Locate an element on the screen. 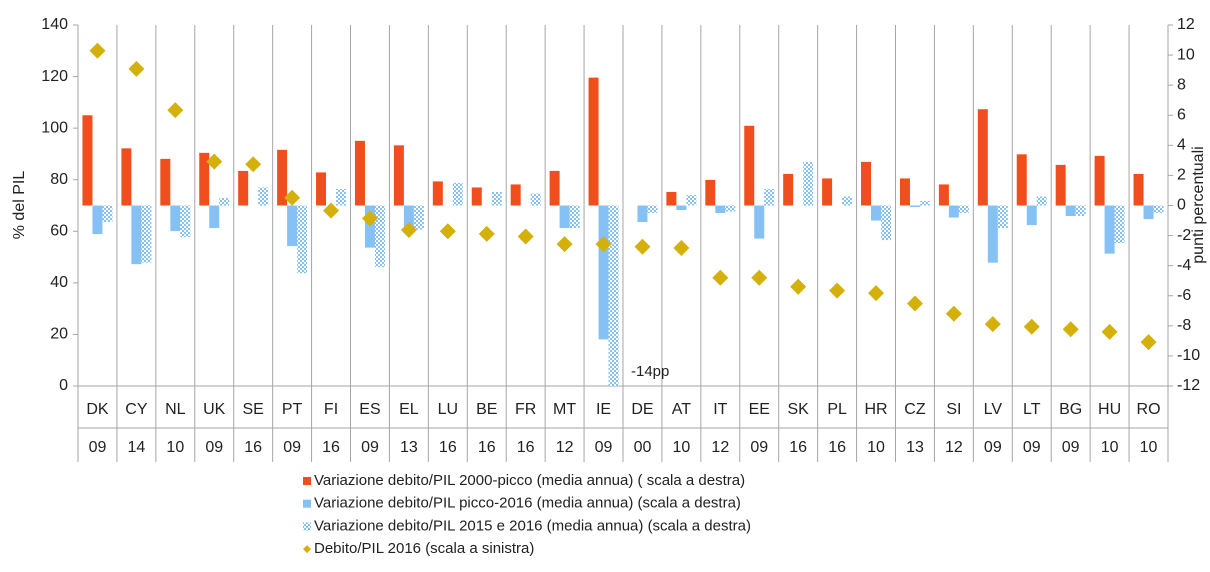 Image resolution: width=1210 pixels, height=572 pixels. x-tick-label: IT is located at coordinates (720, 409).